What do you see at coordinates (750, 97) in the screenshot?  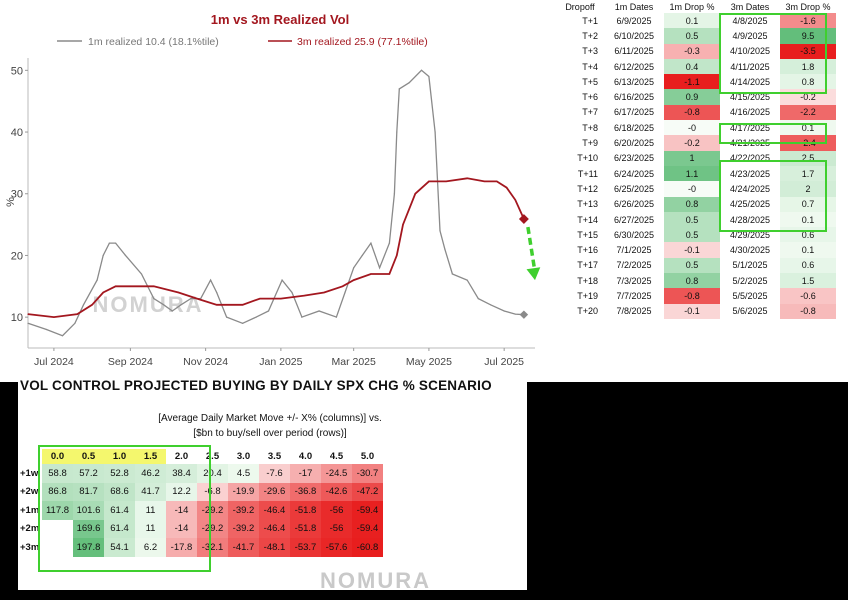 I see `dropoff-cell: 4/15/2025` at bounding box center [750, 97].